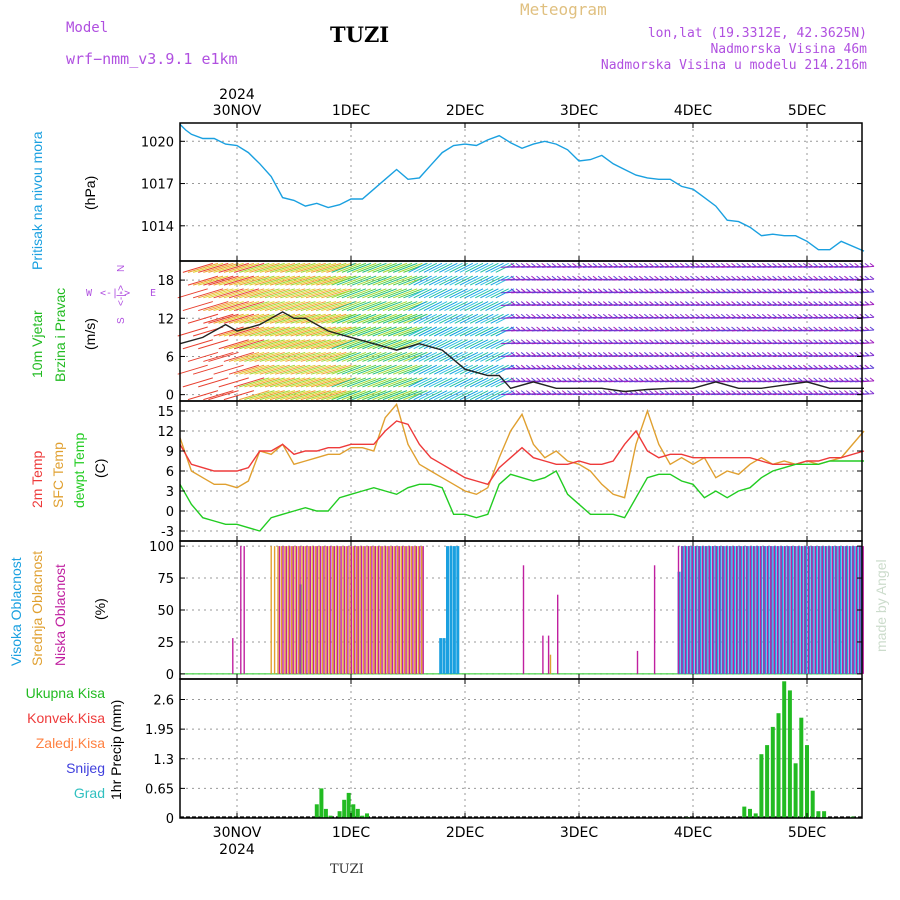 This screenshot has width=900, height=900. Describe the element at coordinates (357, 813) in the screenshot. I see `precip-bar` at that location.